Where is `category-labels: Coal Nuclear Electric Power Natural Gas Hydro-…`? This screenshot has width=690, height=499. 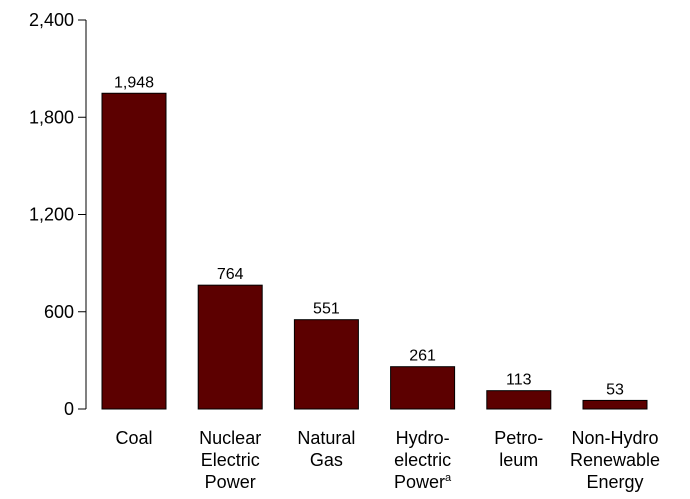
category-labels: Coal Nuclear Electric Power Natural Gas Hydro-… is located at coordinates (387, 460).